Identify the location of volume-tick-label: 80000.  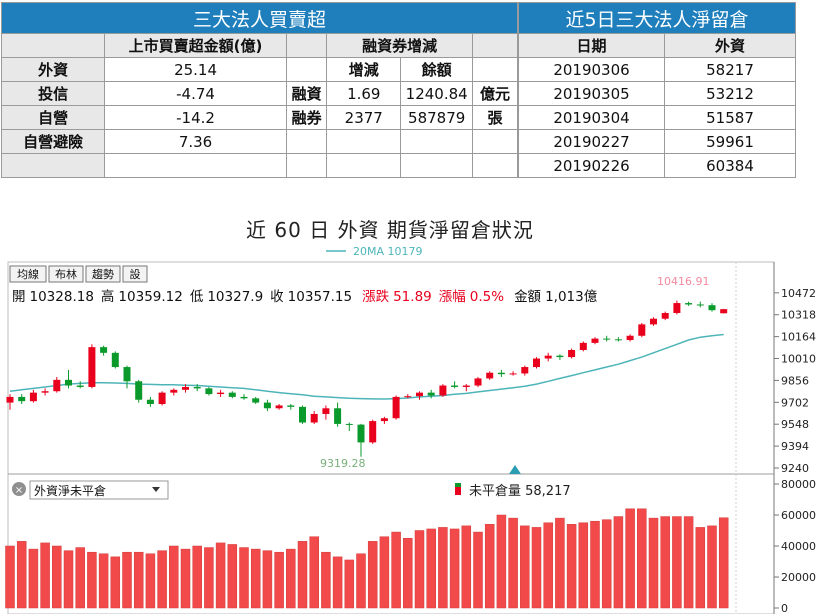
(798, 484).